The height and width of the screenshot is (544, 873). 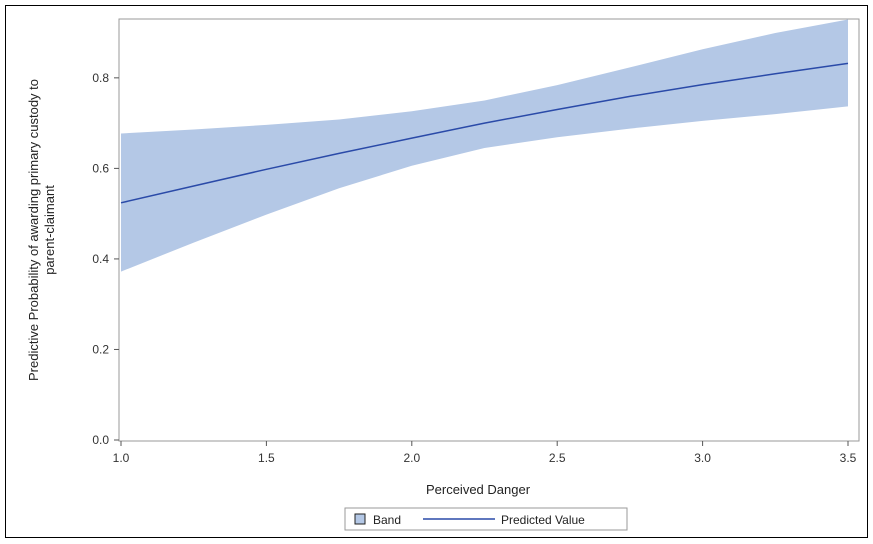 What do you see at coordinates (100, 78) in the screenshot?
I see `y-tick-label: 0.8` at bounding box center [100, 78].